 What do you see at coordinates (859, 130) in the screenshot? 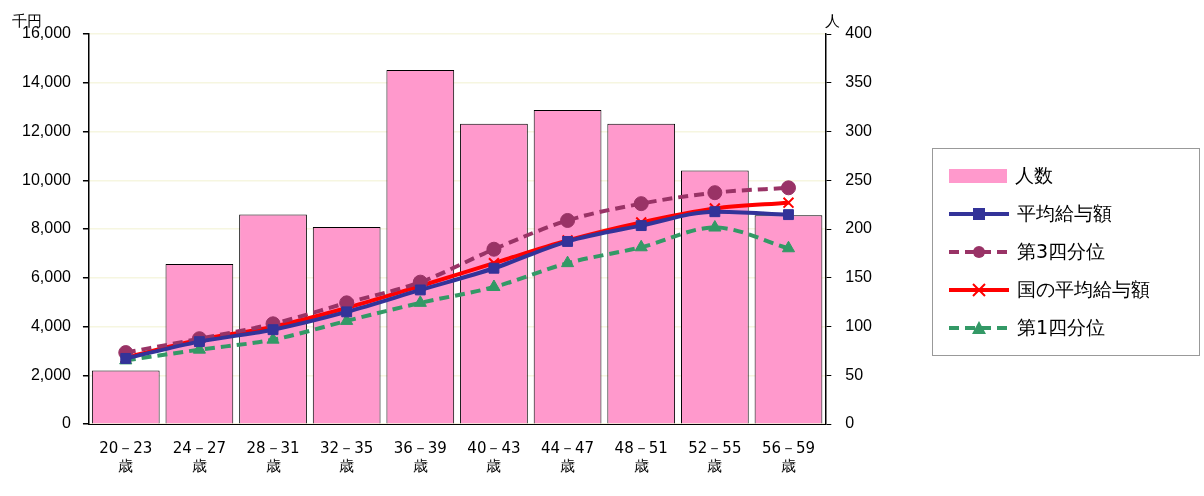
I see `y2-tick-label: 300` at bounding box center [859, 130].